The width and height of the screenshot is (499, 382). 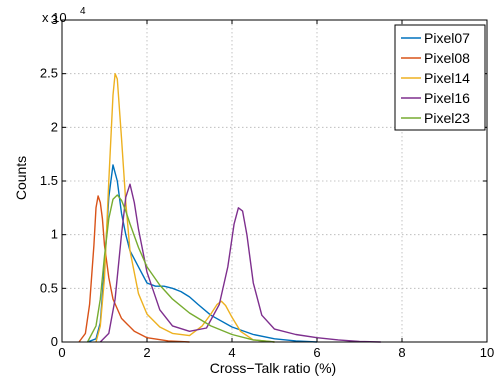 I want to click on y-tick-label: 3, so click(x=54, y=19).